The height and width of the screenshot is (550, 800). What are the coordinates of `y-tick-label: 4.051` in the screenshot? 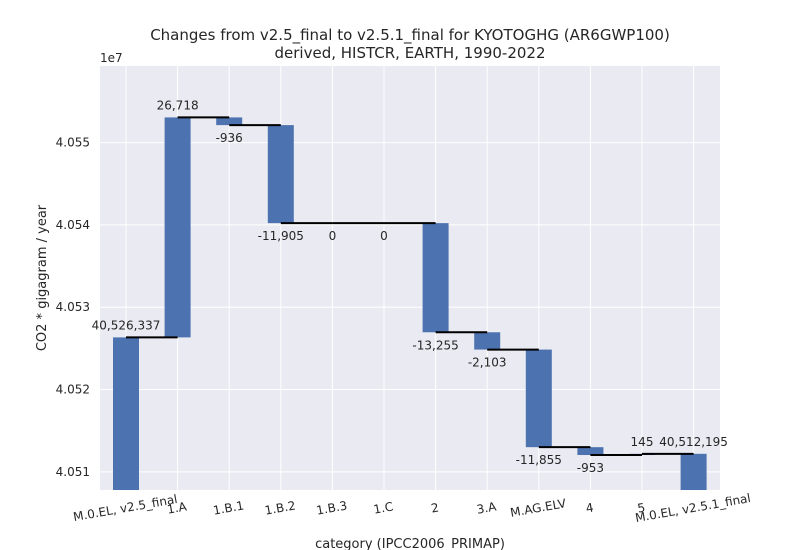 It's located at (73, 472).